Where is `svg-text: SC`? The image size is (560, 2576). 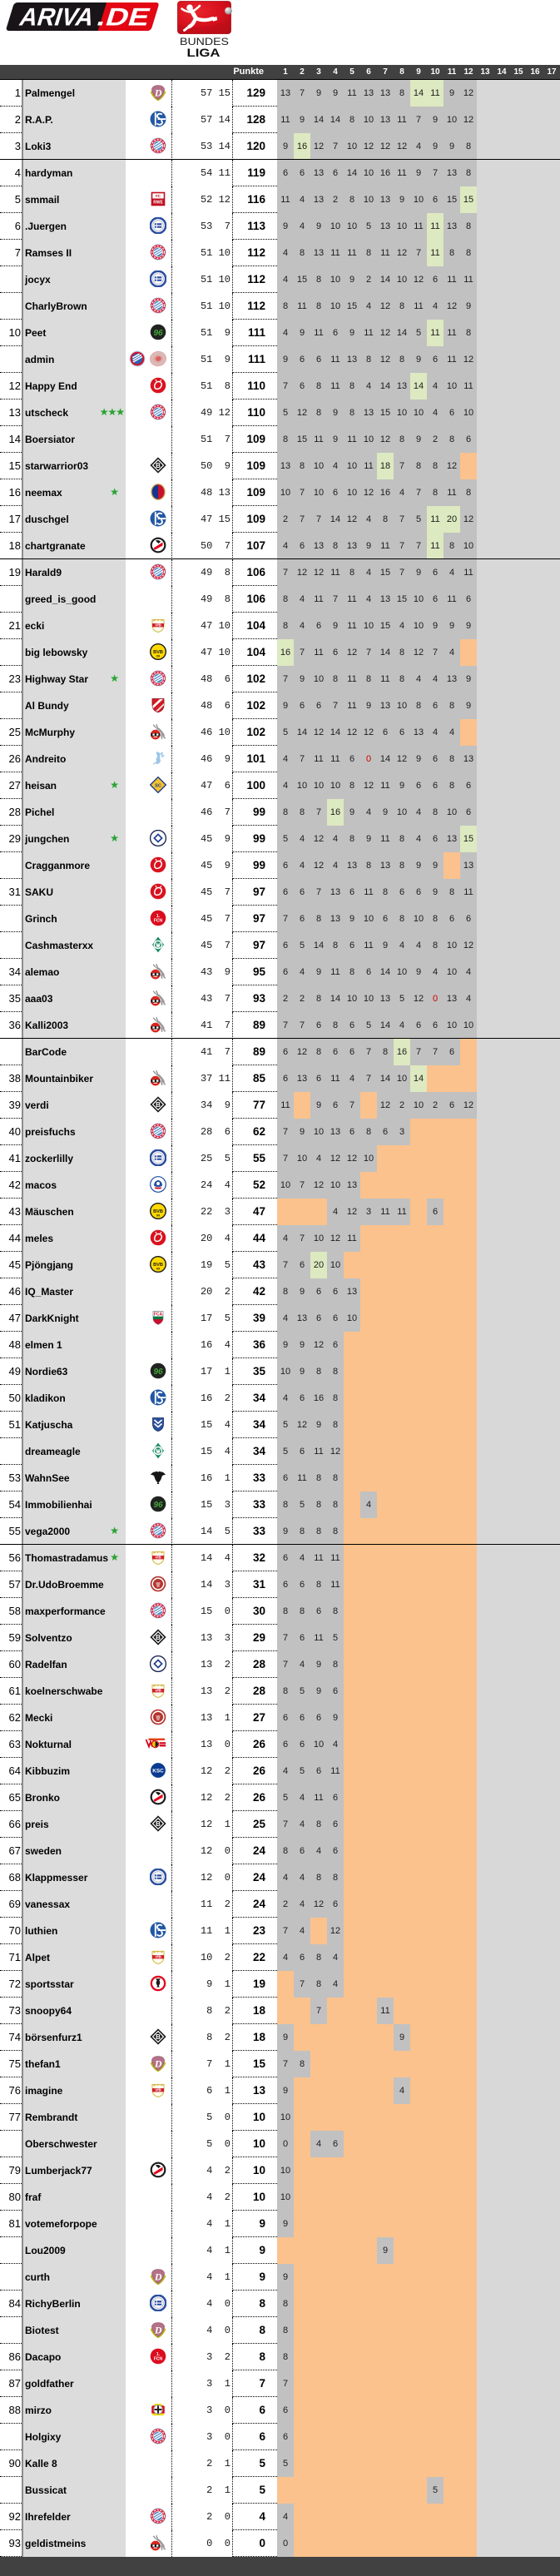 svg-text: SC is located at coordinates (158, 785).